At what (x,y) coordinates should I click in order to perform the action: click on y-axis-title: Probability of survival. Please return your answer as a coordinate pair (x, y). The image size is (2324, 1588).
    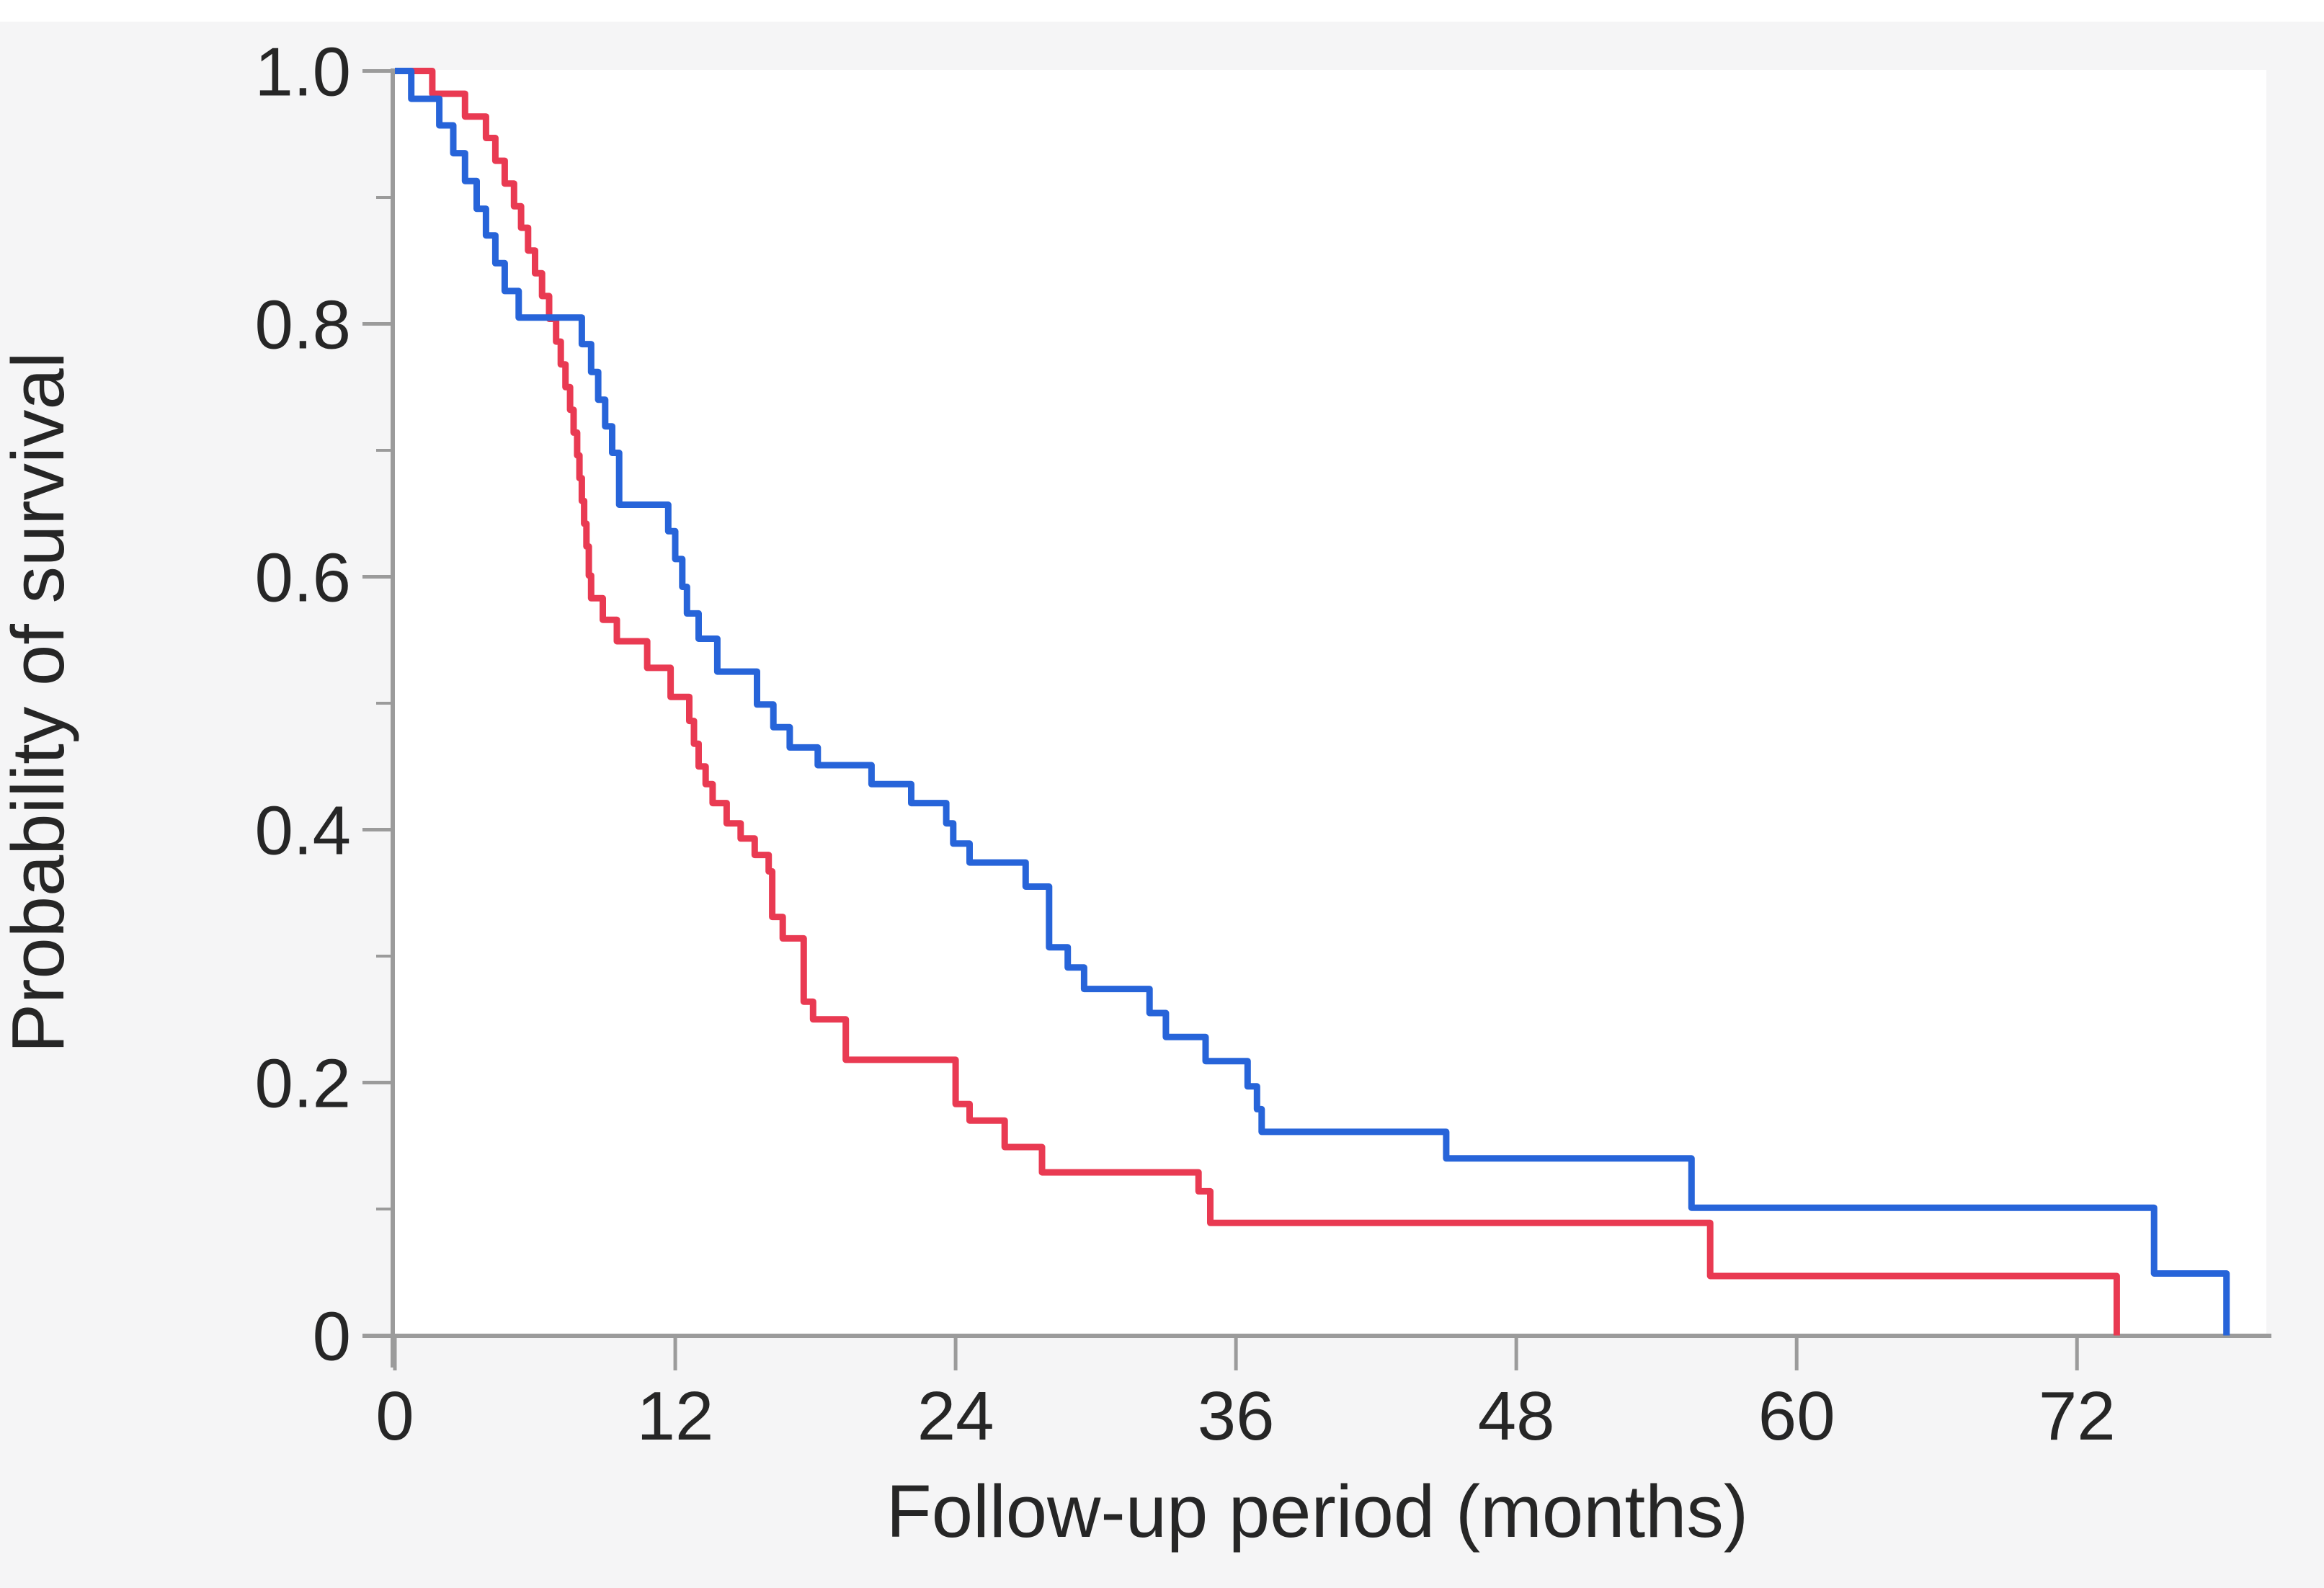
    Looking at the image, I should click on (39, 702).